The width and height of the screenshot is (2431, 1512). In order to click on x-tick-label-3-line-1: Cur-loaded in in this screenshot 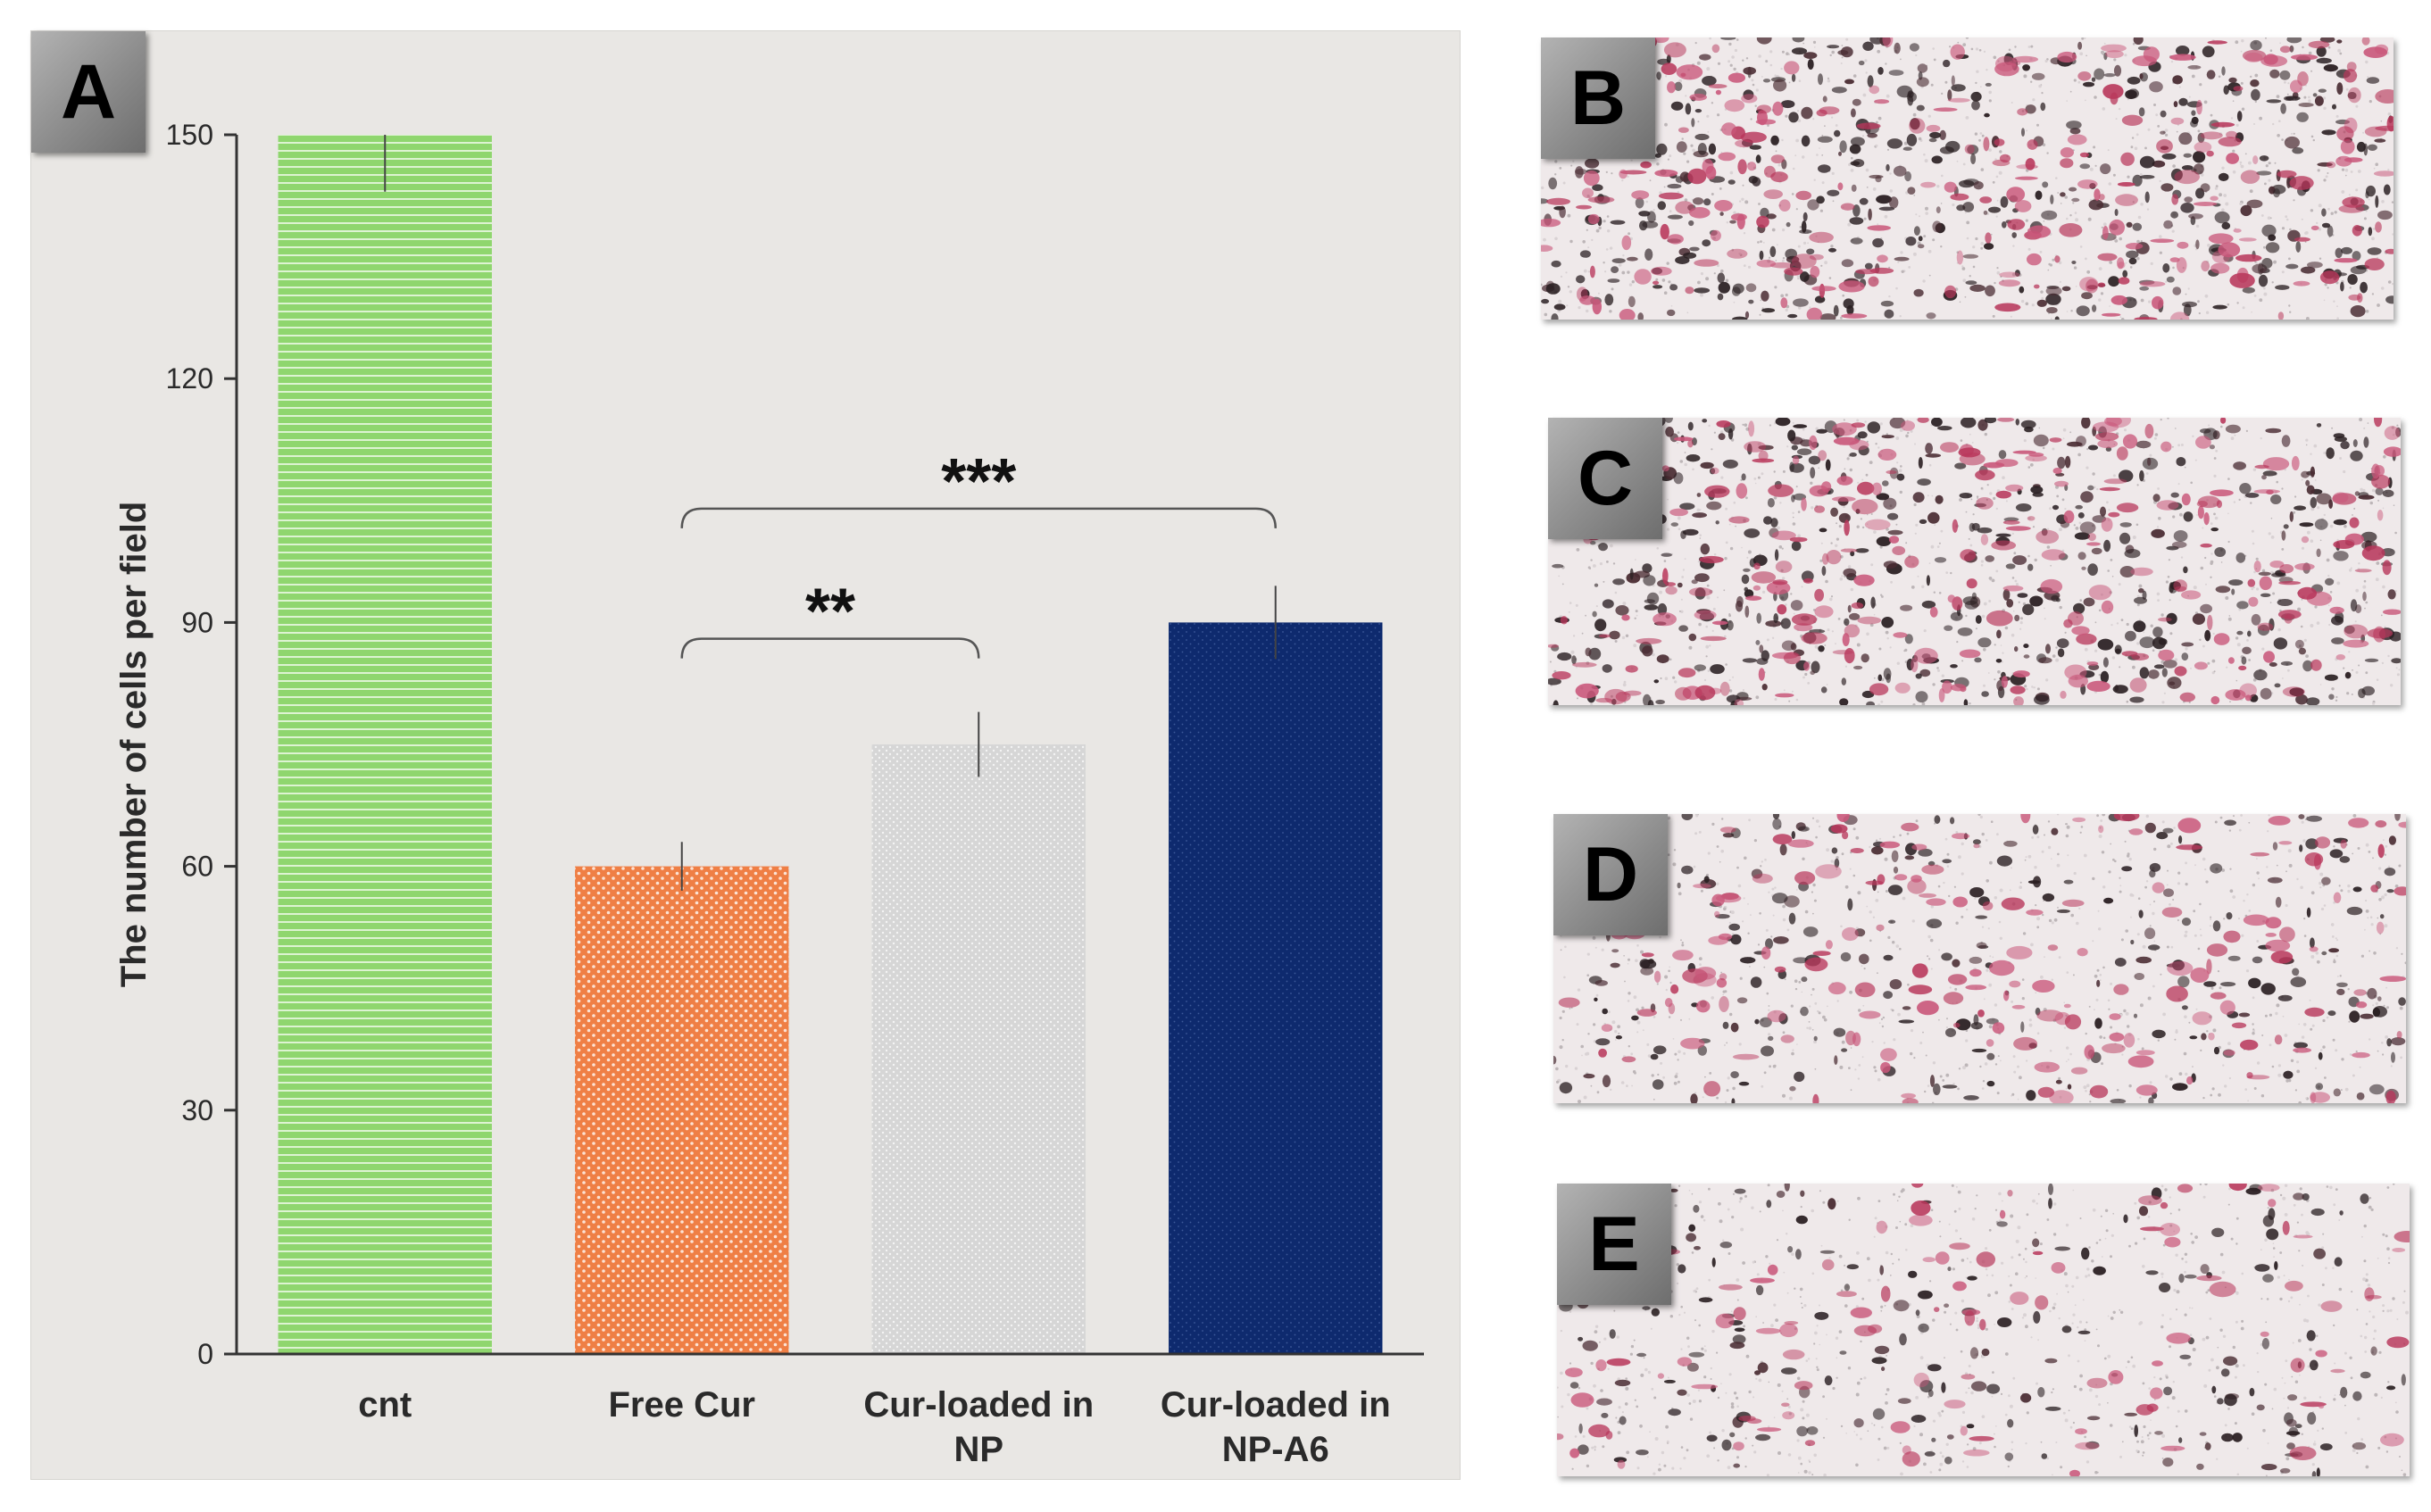, I will do `click(978, 1405)`.